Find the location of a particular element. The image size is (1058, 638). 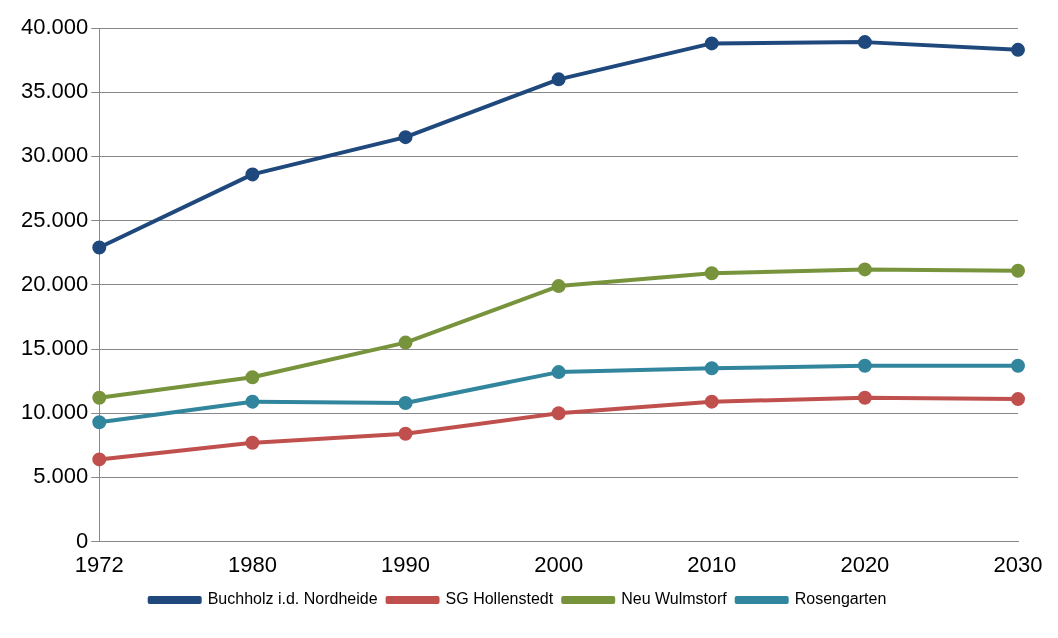

y-tick-label: 5.000 is located at coordinates (61, 476).